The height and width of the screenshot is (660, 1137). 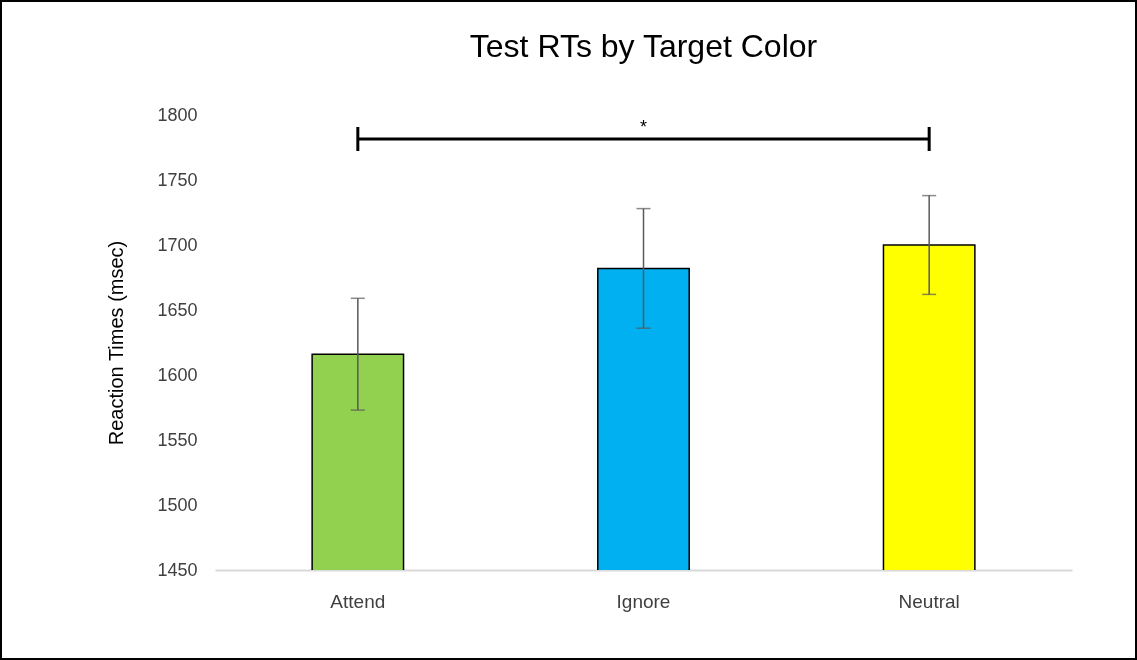 What do you see at coordinates (177, 309) in the screenshot?
I see `y-tick-label: 1650` at bounding box center [177, 309].